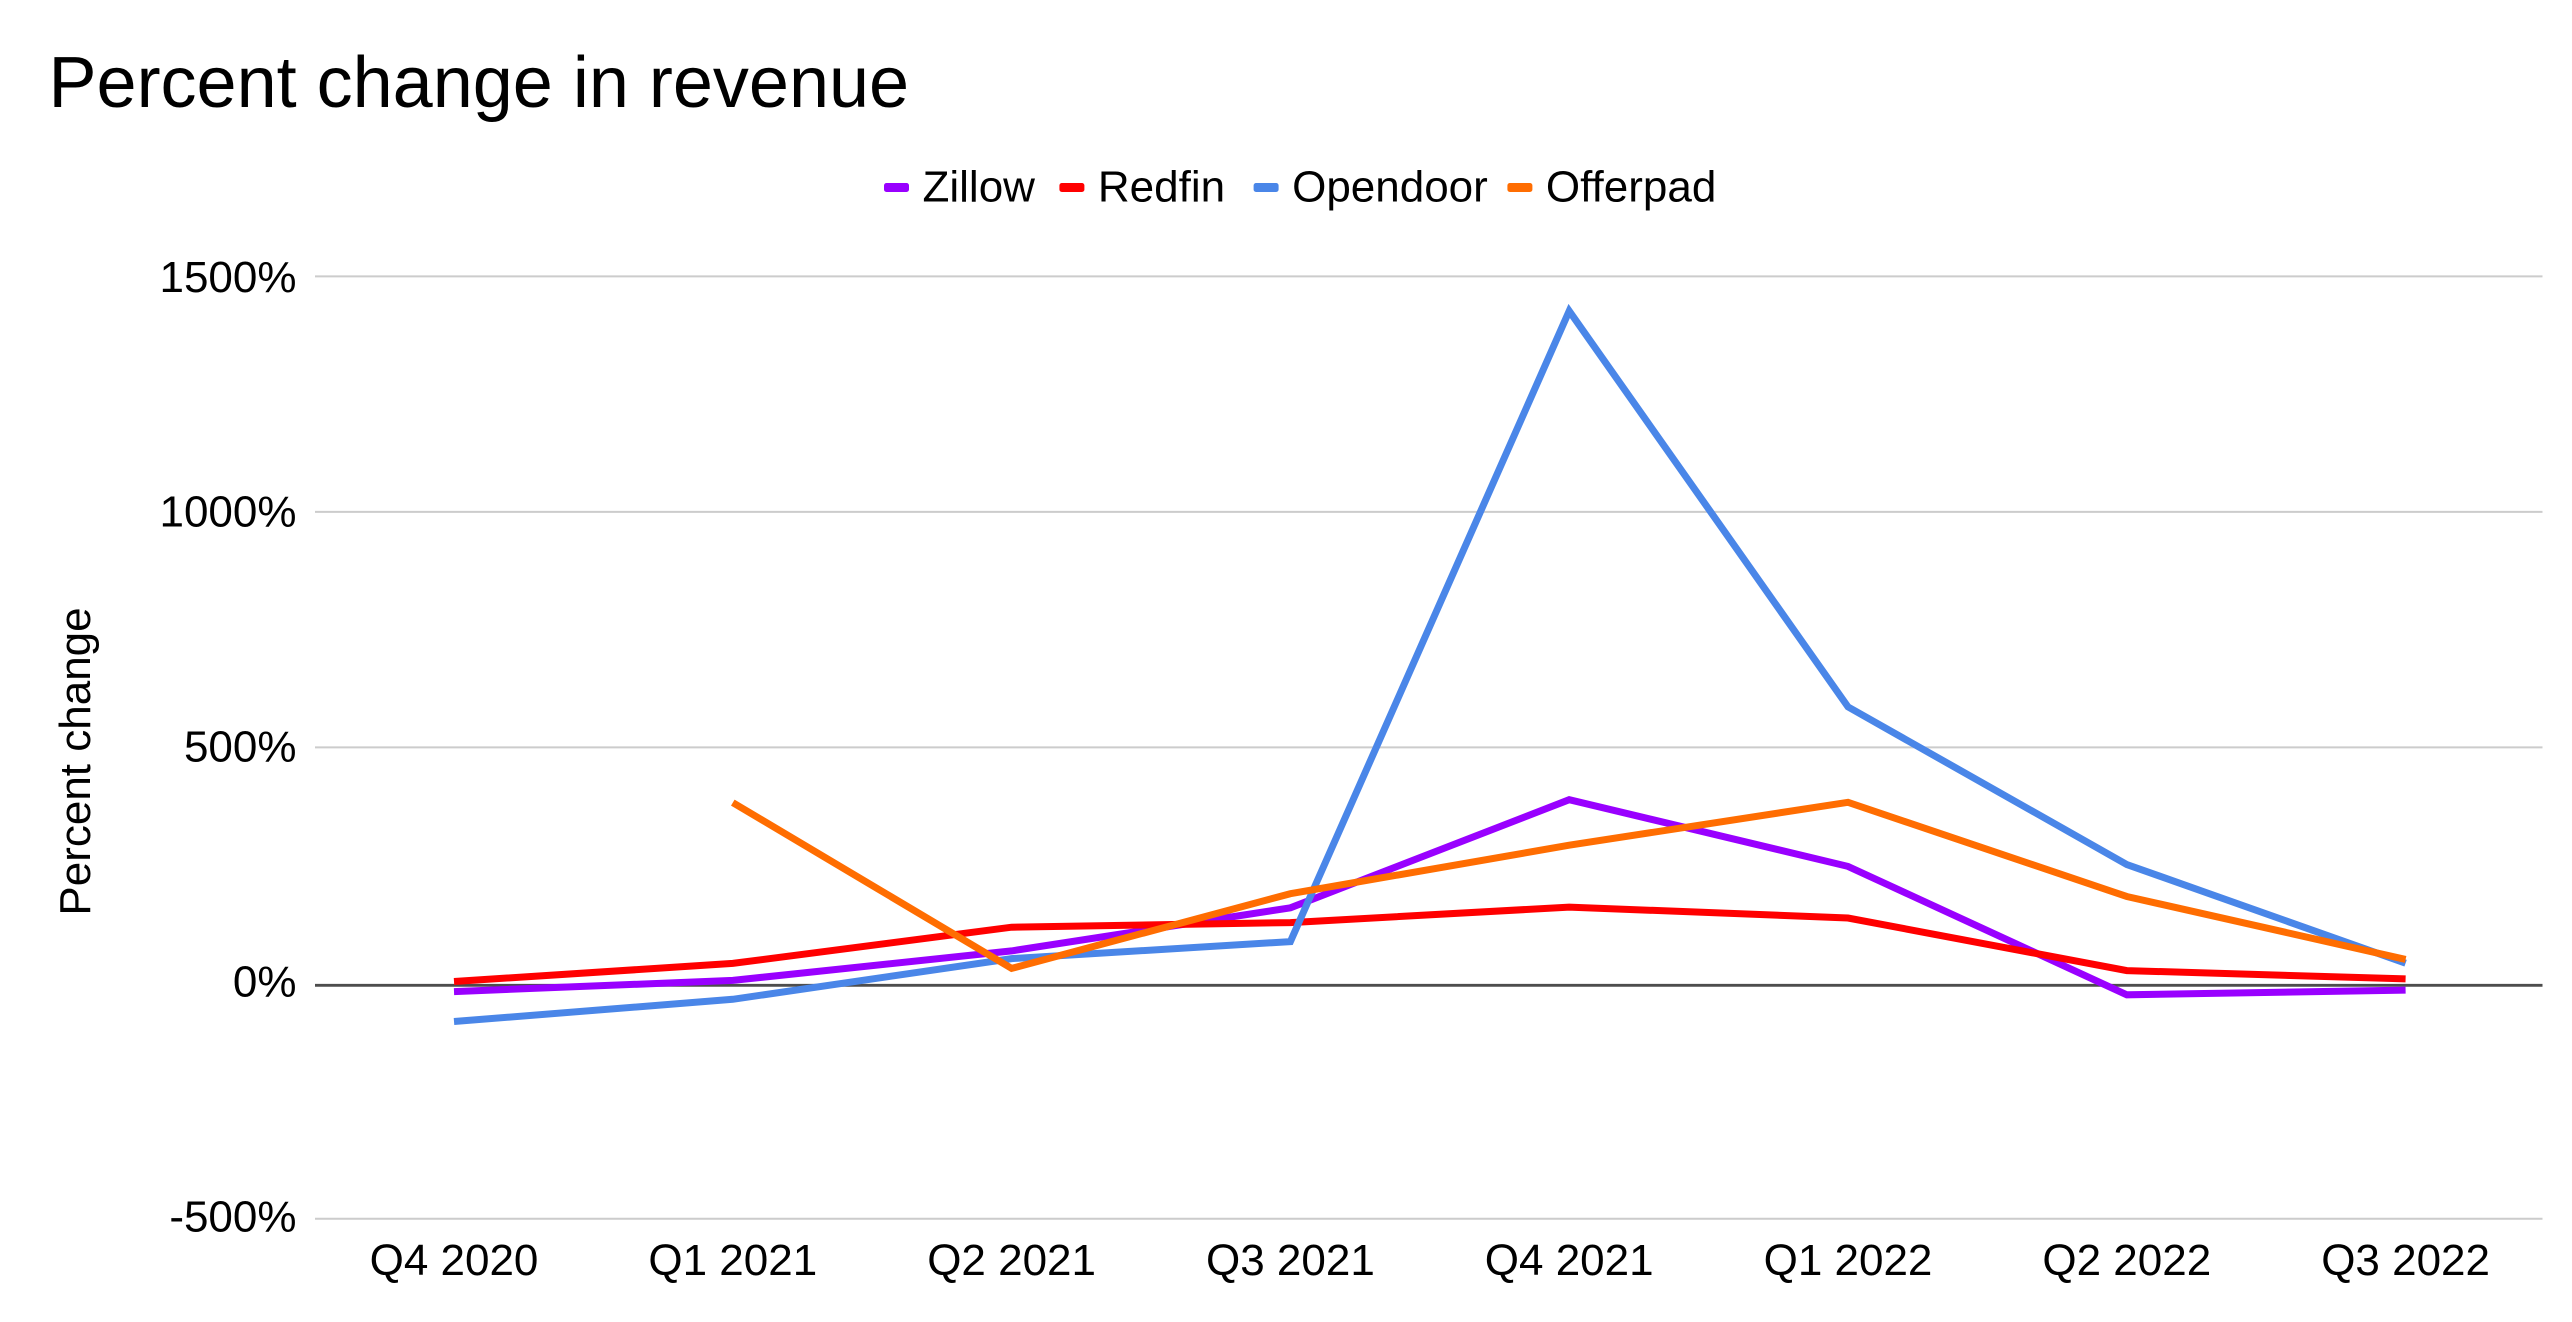  What do you see at coordinates (1290, 1260) in the screenshot?
I see `svg-text: Q3 2021` at bounding box center [1290, 1260].